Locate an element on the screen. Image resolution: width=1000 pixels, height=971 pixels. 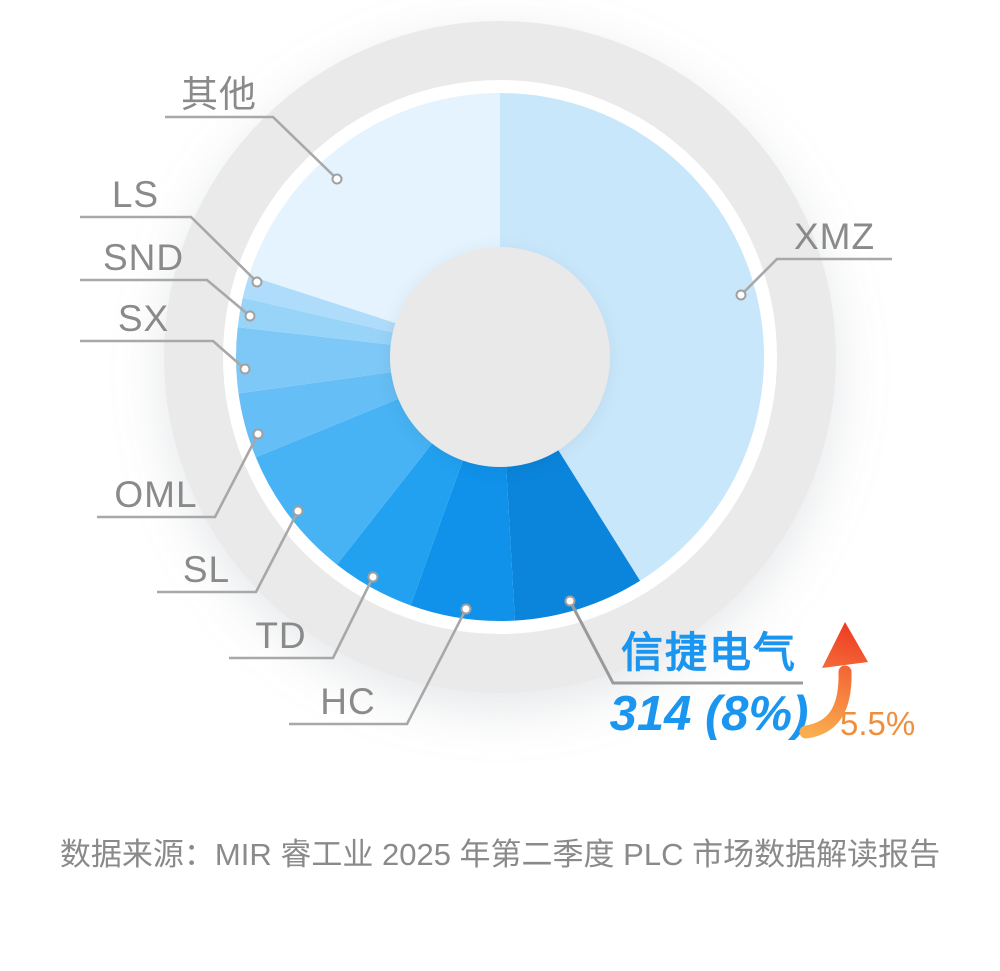
growth-arrow is located at coordinates (836, 678).